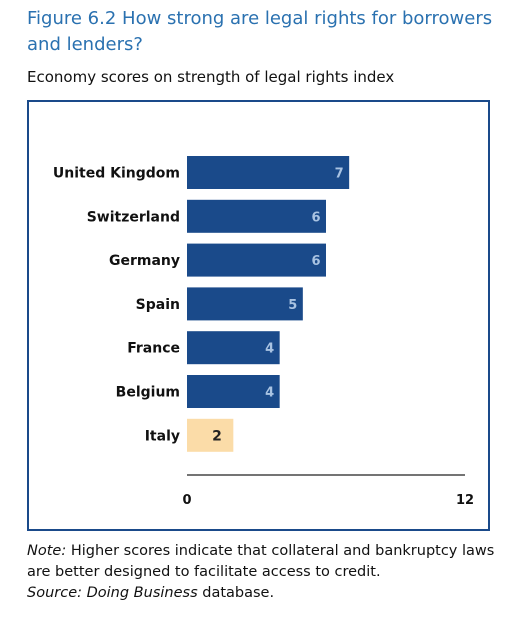 The width and height of the screenshot is (514, 623). I want to click on bar-france, so click(233, 348).